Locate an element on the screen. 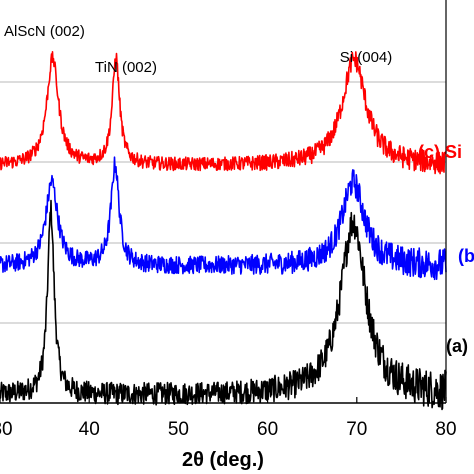 The height and width of the screenshot is (474, 474). x-tick-label: 40 is located at coordinates (89, 429).